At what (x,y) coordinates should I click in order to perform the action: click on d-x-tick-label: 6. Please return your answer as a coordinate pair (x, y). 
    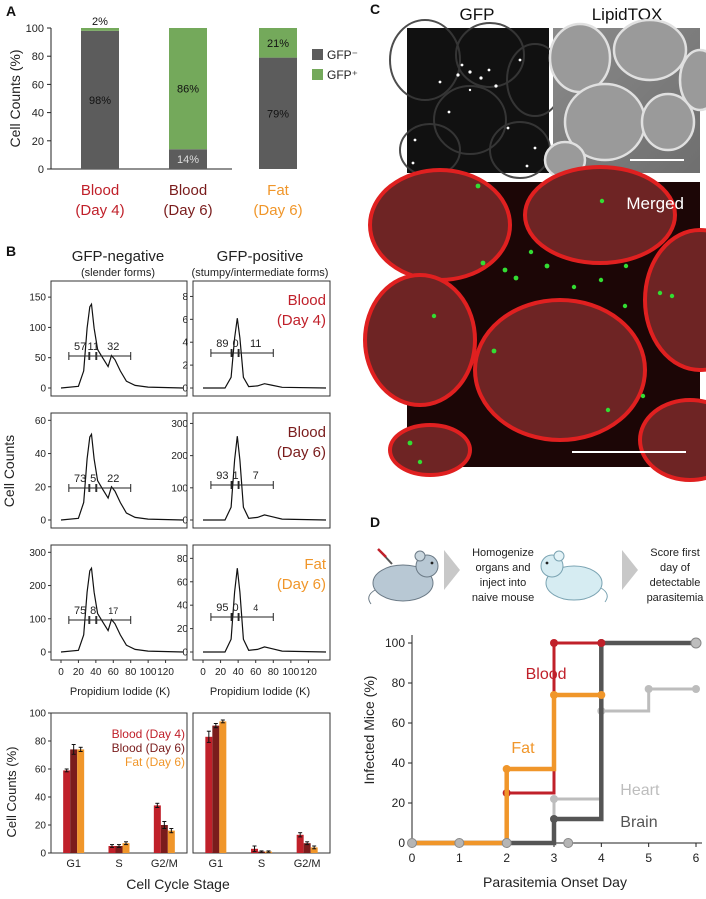
    Looking at the image, I should click on (696, 858).